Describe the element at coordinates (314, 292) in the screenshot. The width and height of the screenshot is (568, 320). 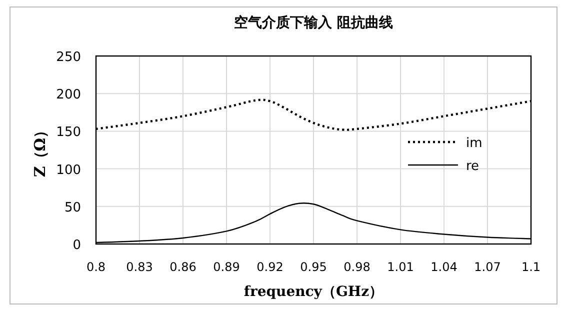
I see `x-axis-title: frequency（GHz）` at that location.